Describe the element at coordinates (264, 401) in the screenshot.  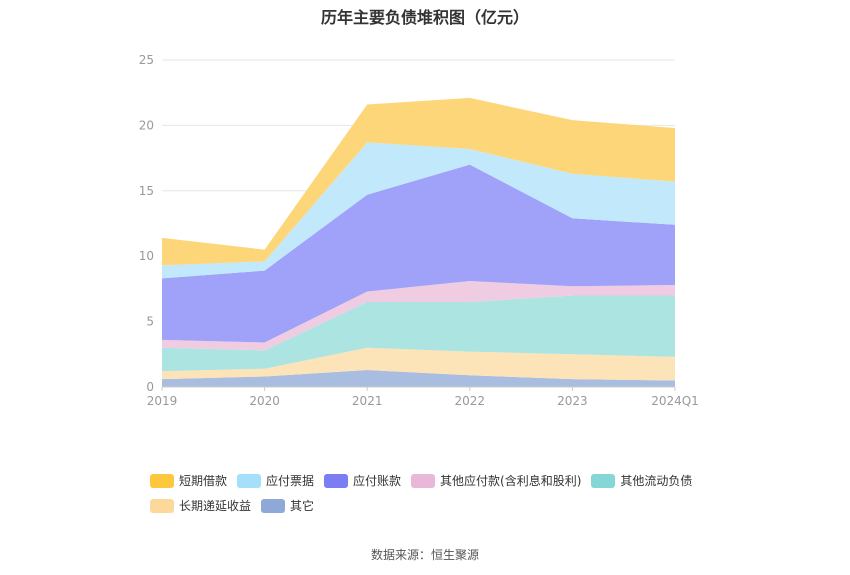
I see `x-tick-label: 2020` at that location.